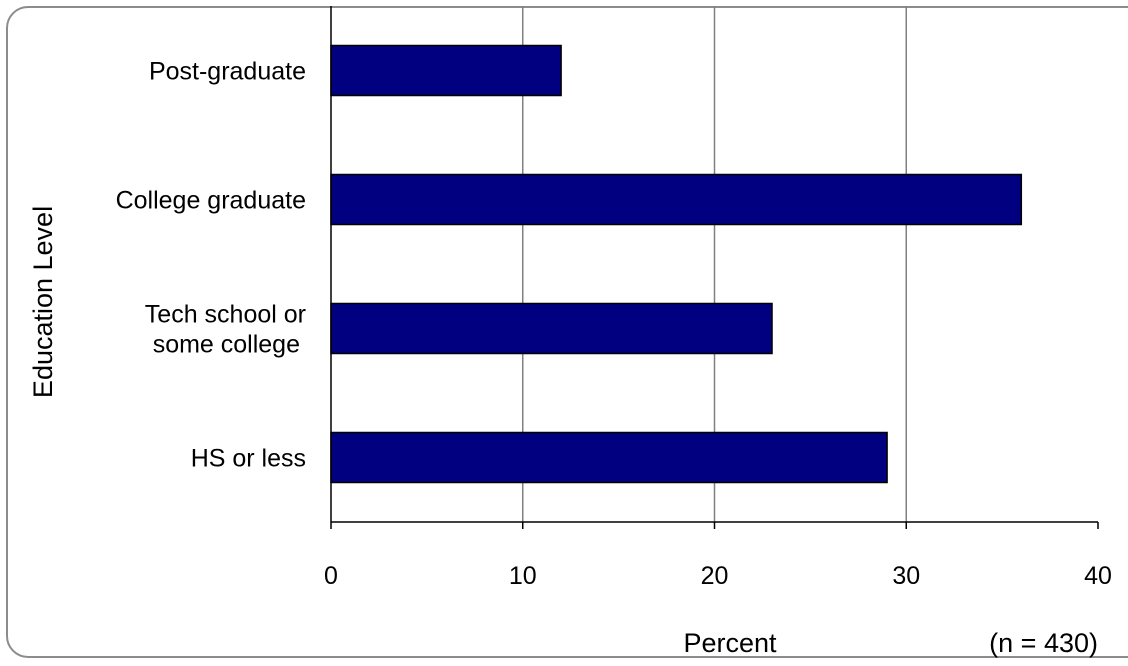  I want to click on bar-post-graduate, so click(446, 70).